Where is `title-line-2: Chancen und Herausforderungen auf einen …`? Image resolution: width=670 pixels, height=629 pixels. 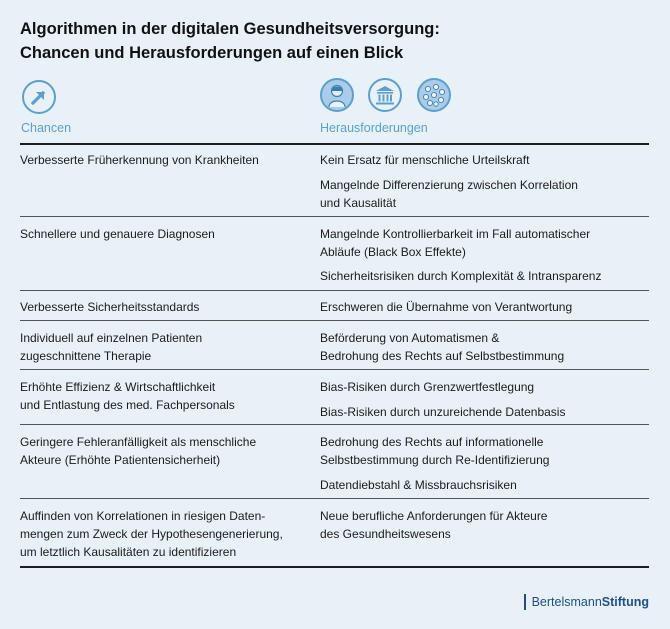 title-line-2: Chancen und Herausforderungen auf einen … is located at coordinates (212, 53).